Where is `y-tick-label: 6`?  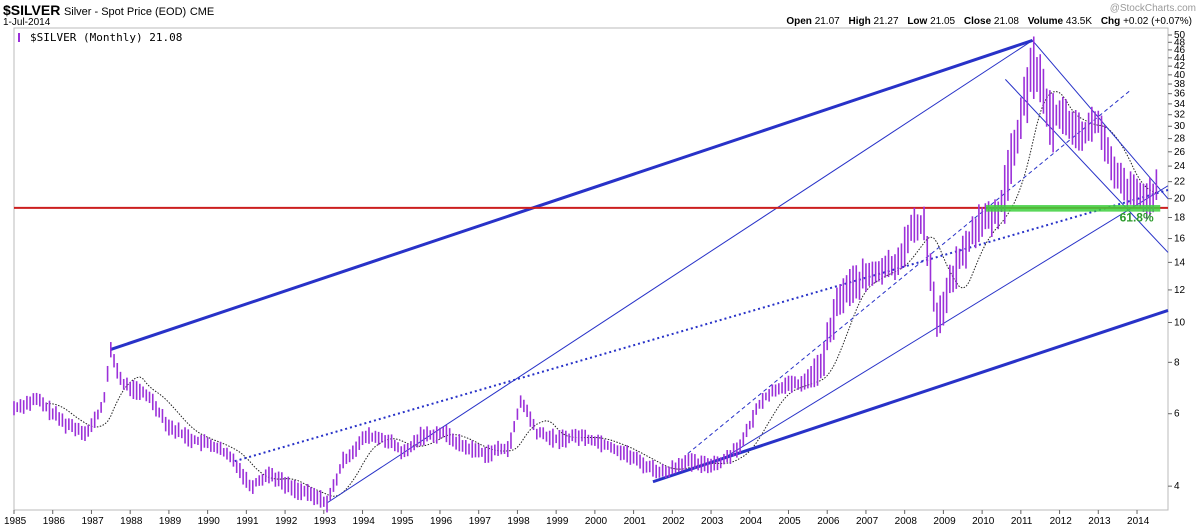
y-tick-label: 6 is located at coordinates (1177, 414).